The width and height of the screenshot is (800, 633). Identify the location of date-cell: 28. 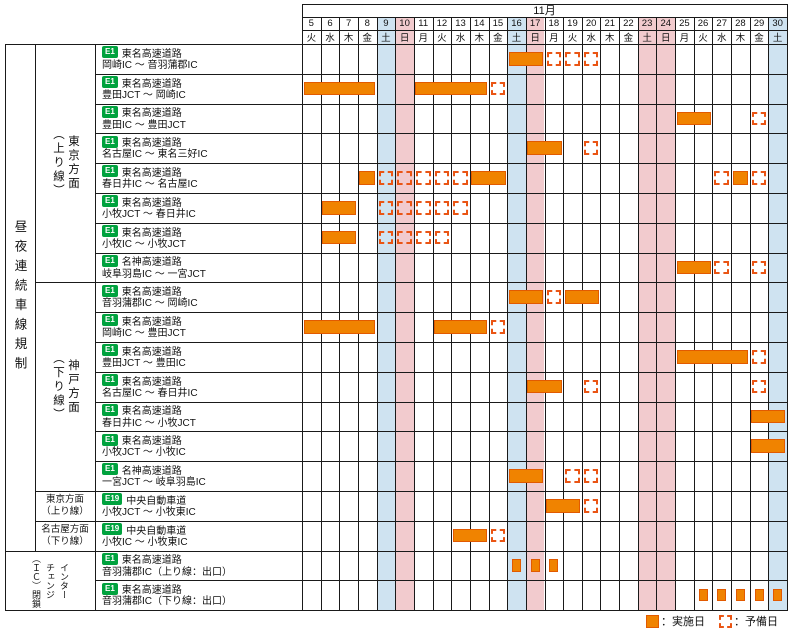
(740, 23).